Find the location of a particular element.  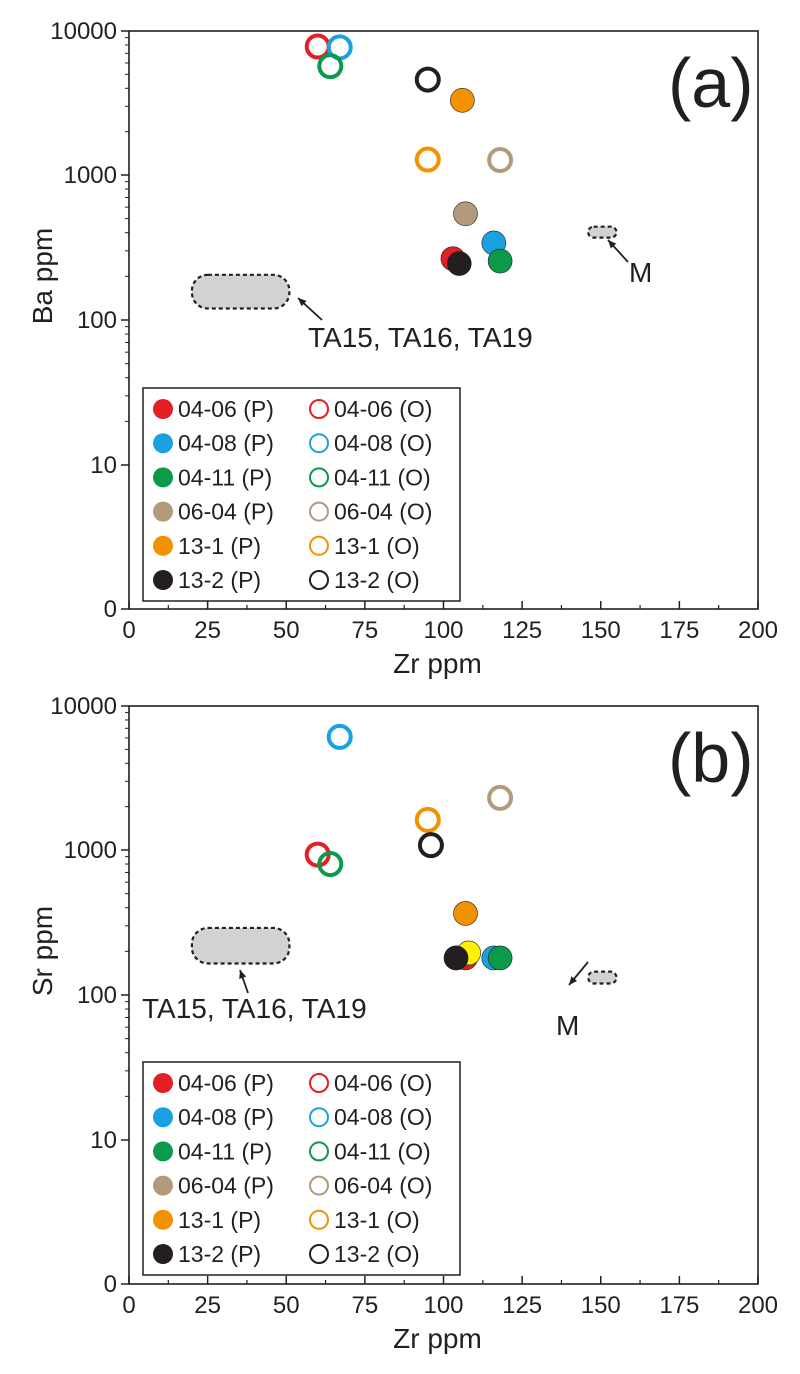

y-axis-label: Ba ppm is located at coordinates (42, 276).